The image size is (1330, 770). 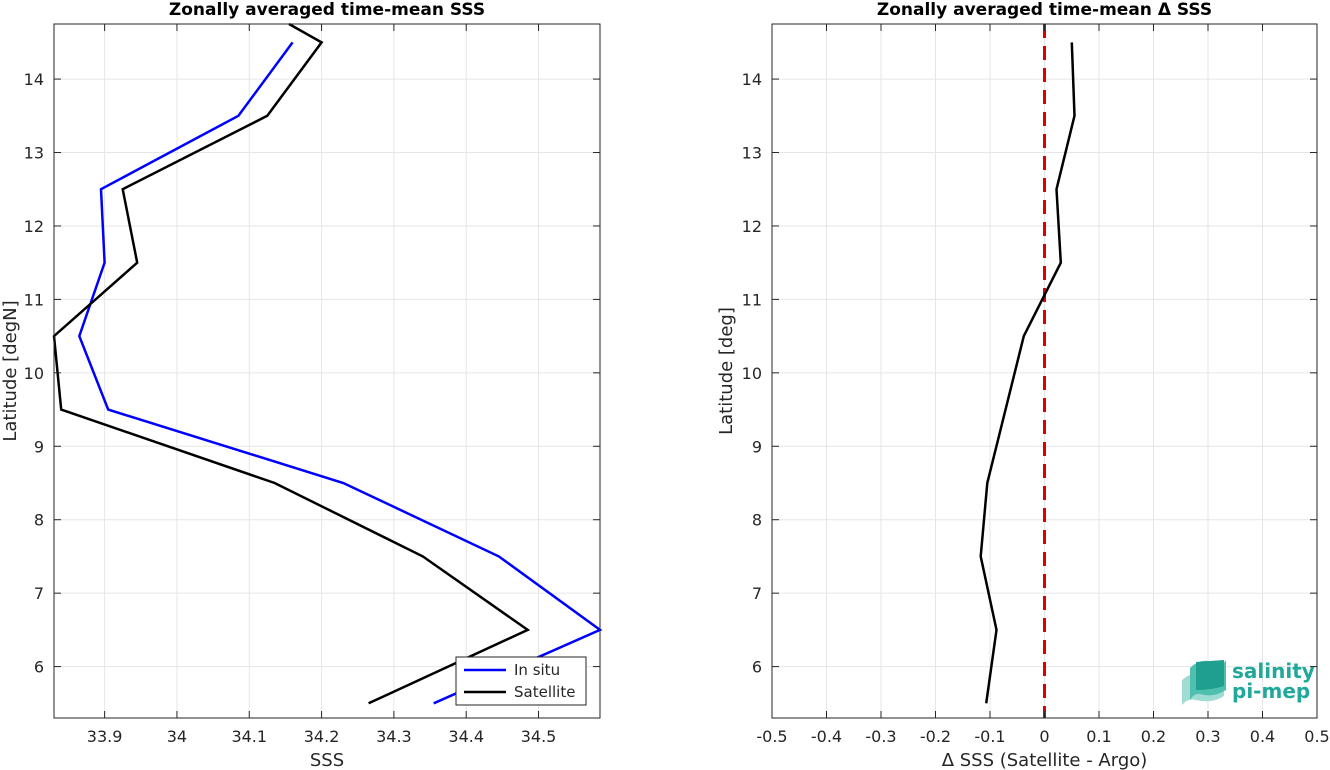 What do you see at coordinates (1204, 682) in the screenshot?
I see `logo-waves-icon` at bounding box center [1204, 682].